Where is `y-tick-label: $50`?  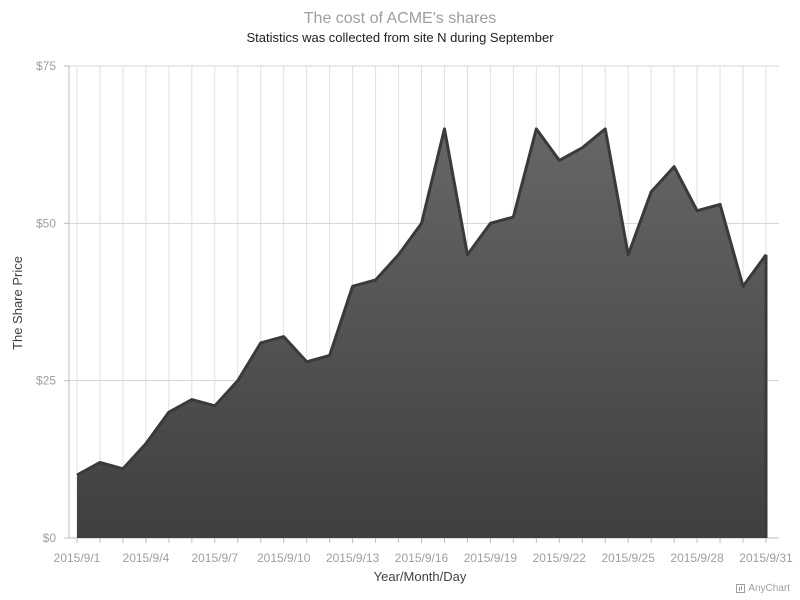 y-tick-label: $50 is located at coordinates (46, 223).